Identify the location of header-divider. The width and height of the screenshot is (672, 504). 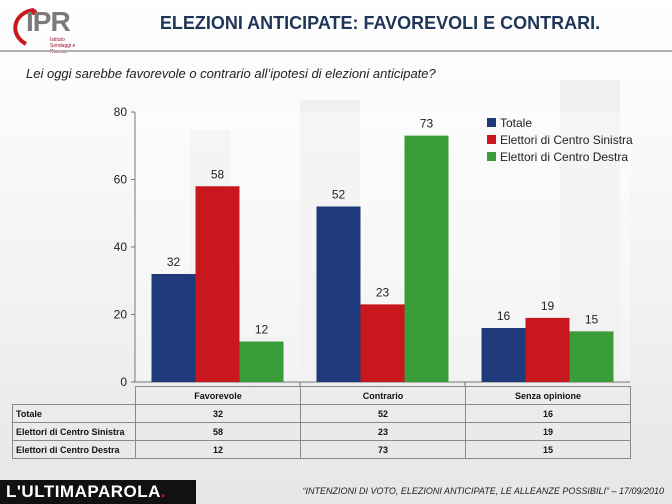
(336, 51).